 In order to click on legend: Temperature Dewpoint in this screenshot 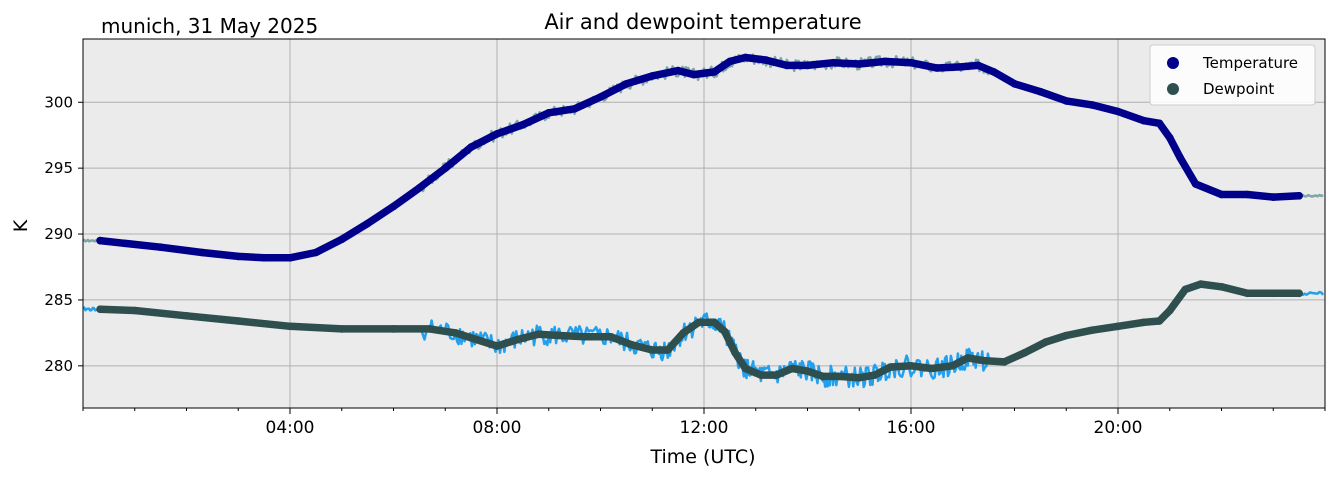, I will do `click(1232, 75)`.